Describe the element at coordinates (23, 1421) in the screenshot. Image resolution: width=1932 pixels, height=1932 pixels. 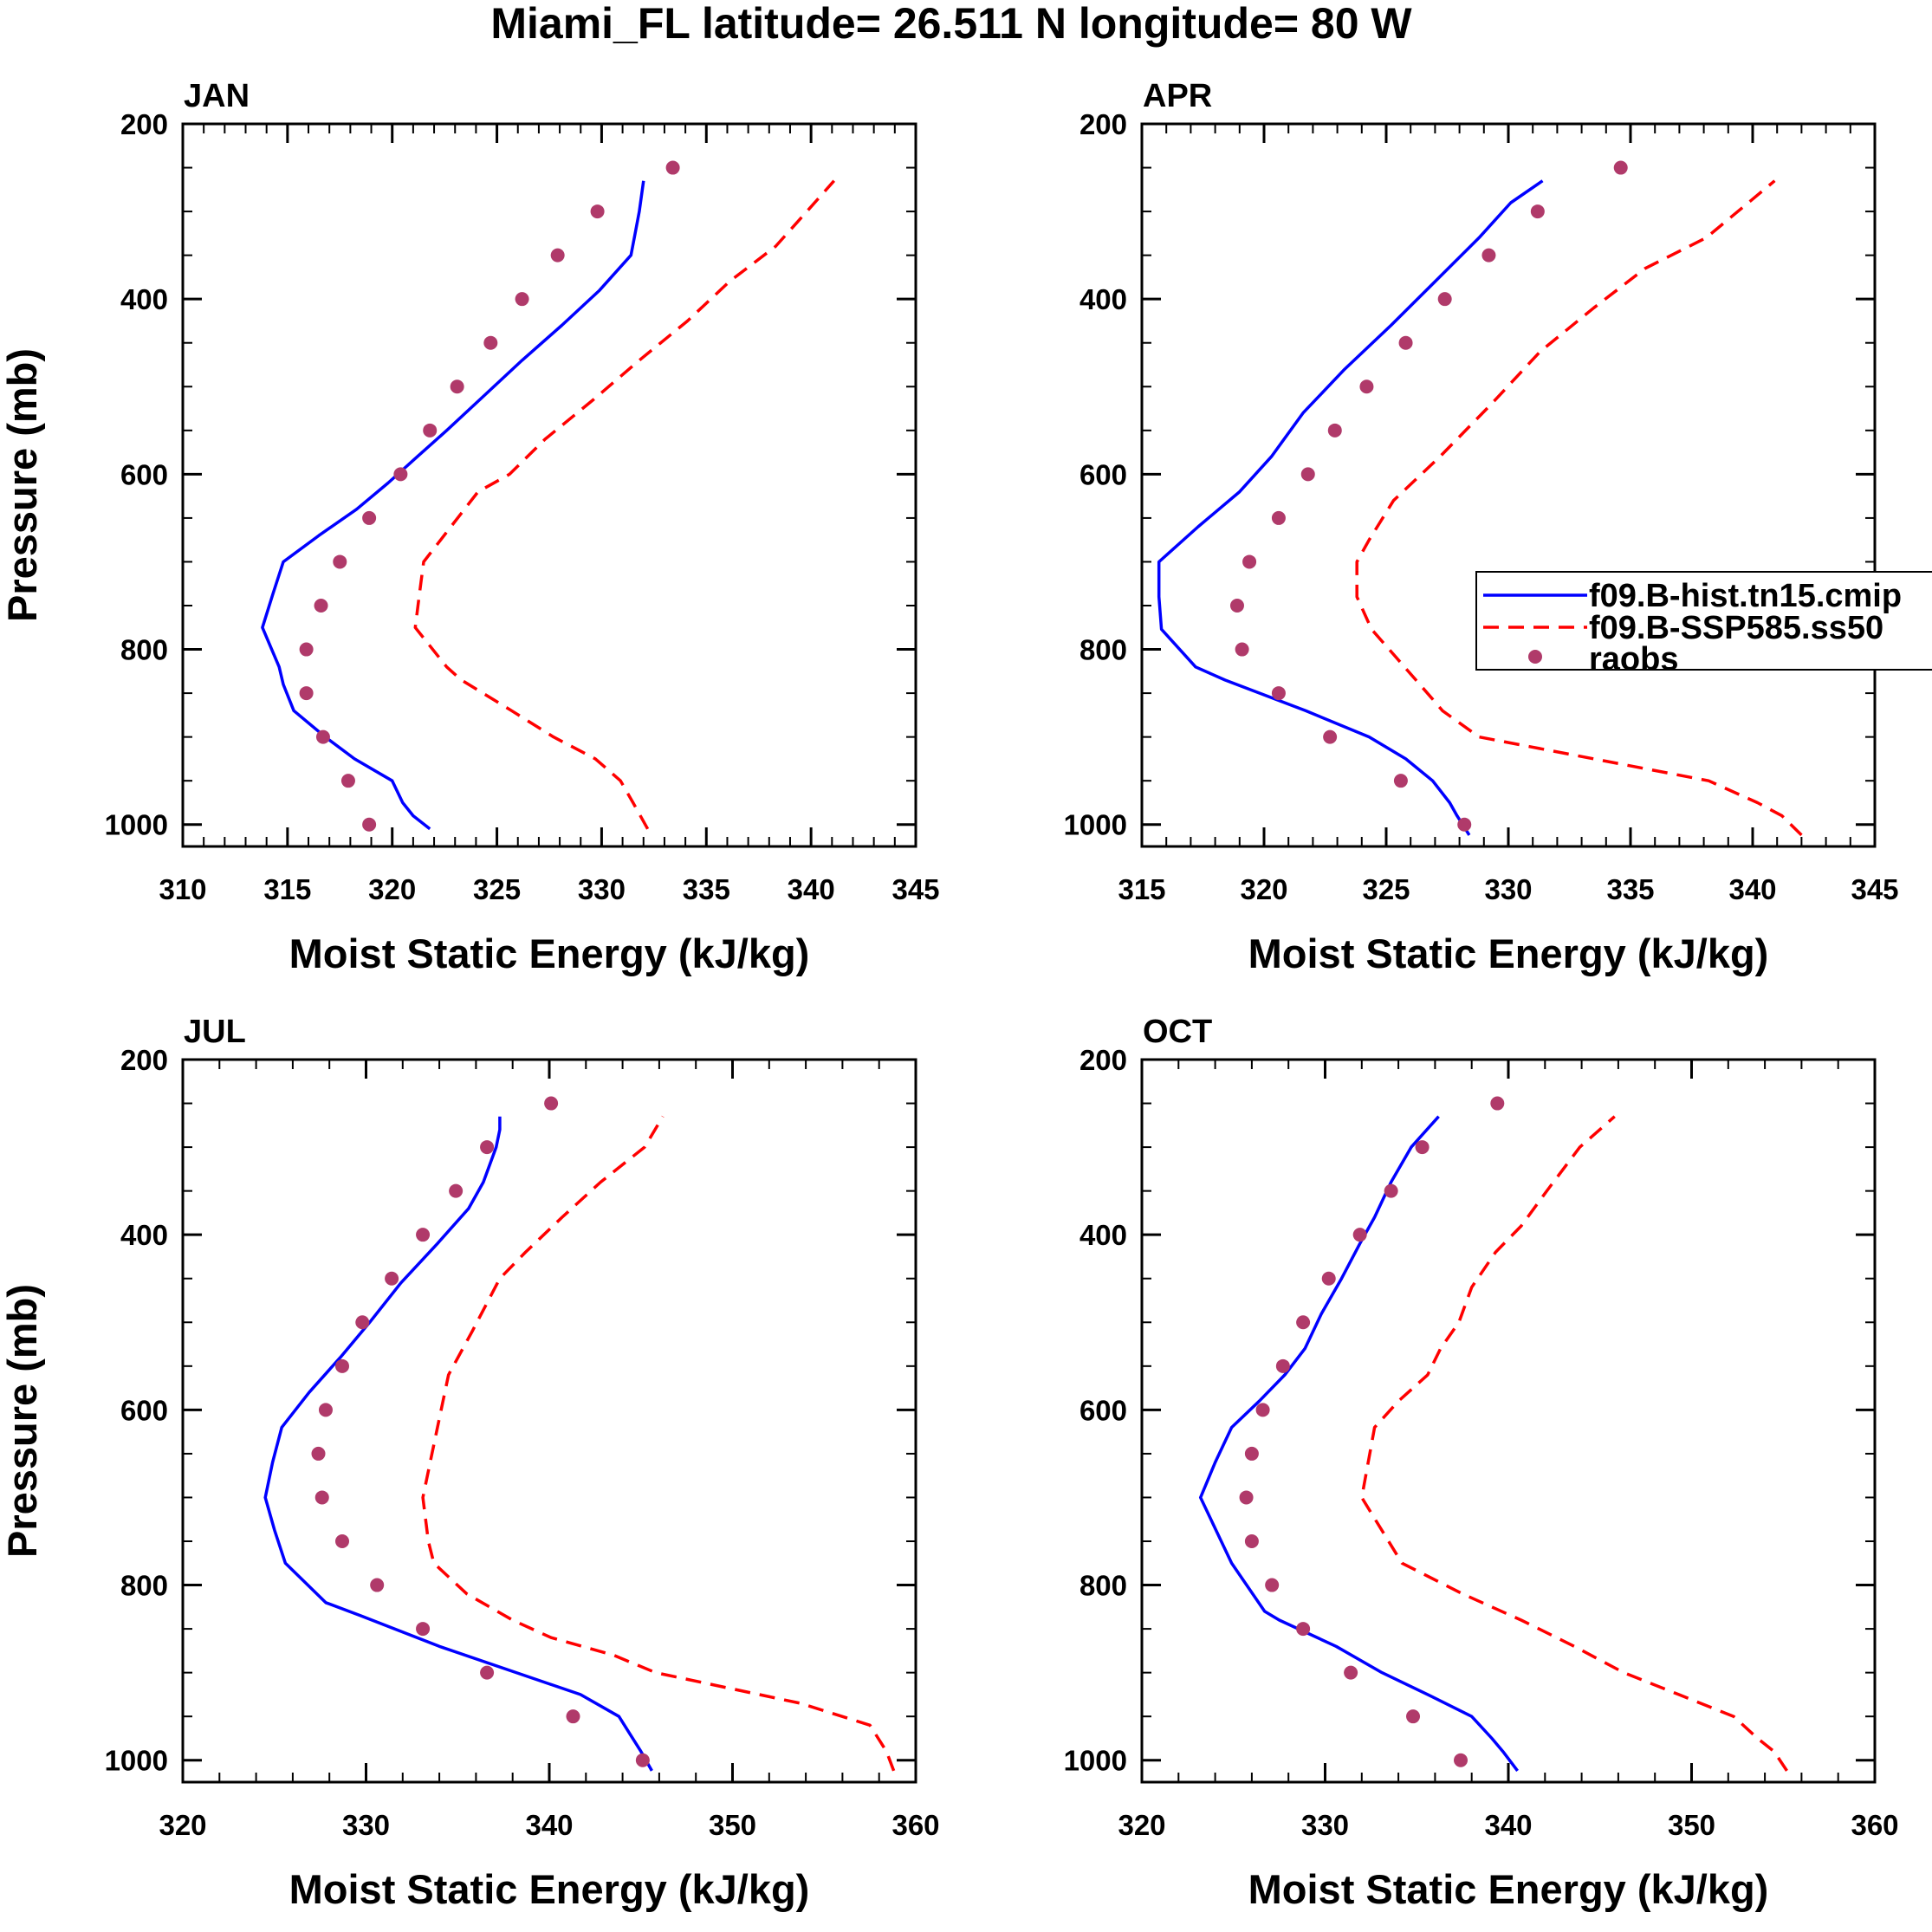
I see `y-axis-label: Pressure (mb)` at that location.